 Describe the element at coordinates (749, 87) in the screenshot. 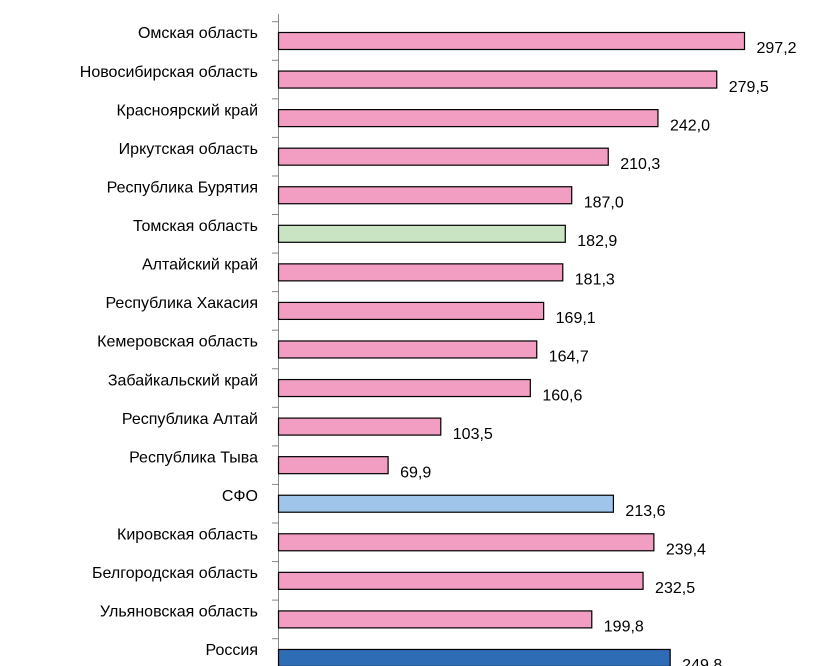

I see `value-label: 279,5` at that location.